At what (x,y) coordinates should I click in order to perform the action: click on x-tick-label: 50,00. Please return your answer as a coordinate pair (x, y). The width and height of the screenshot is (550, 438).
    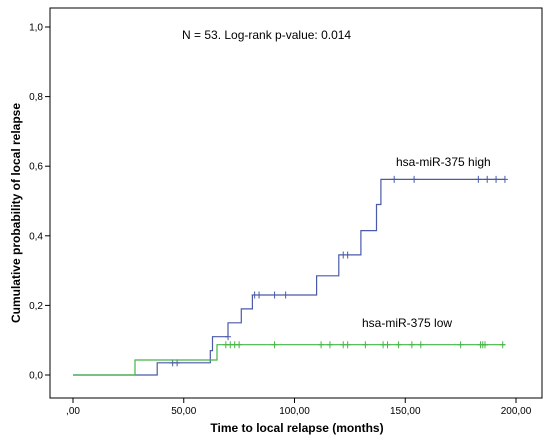
    Looking at the image, I should click on (183, 411).